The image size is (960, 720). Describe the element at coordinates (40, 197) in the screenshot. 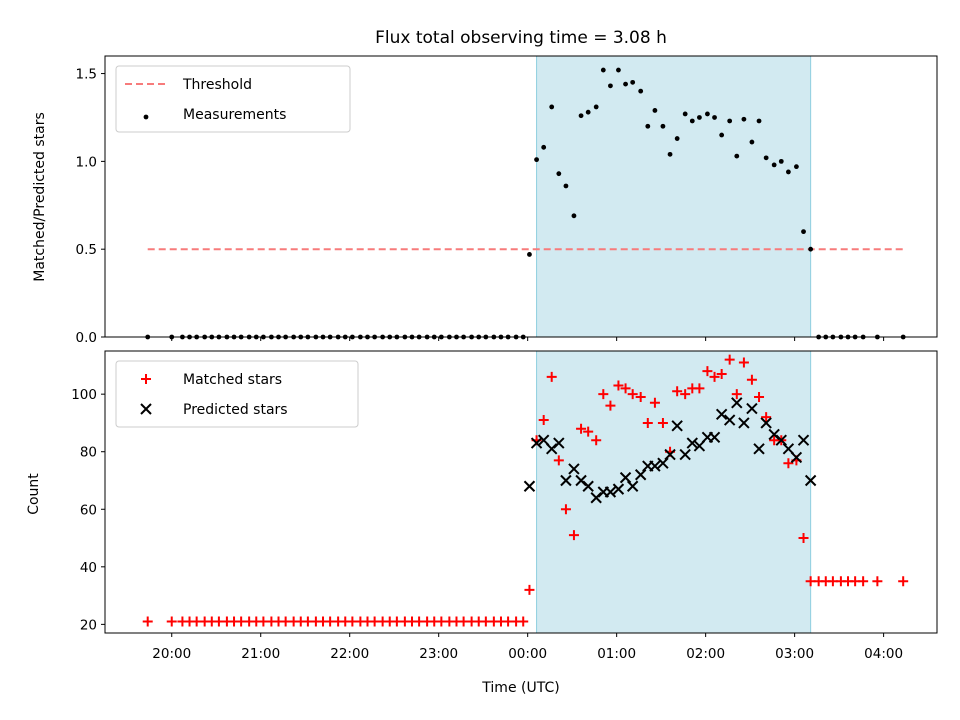

I see `top-y-axis-label: Matched/Predicted stars` at that location.